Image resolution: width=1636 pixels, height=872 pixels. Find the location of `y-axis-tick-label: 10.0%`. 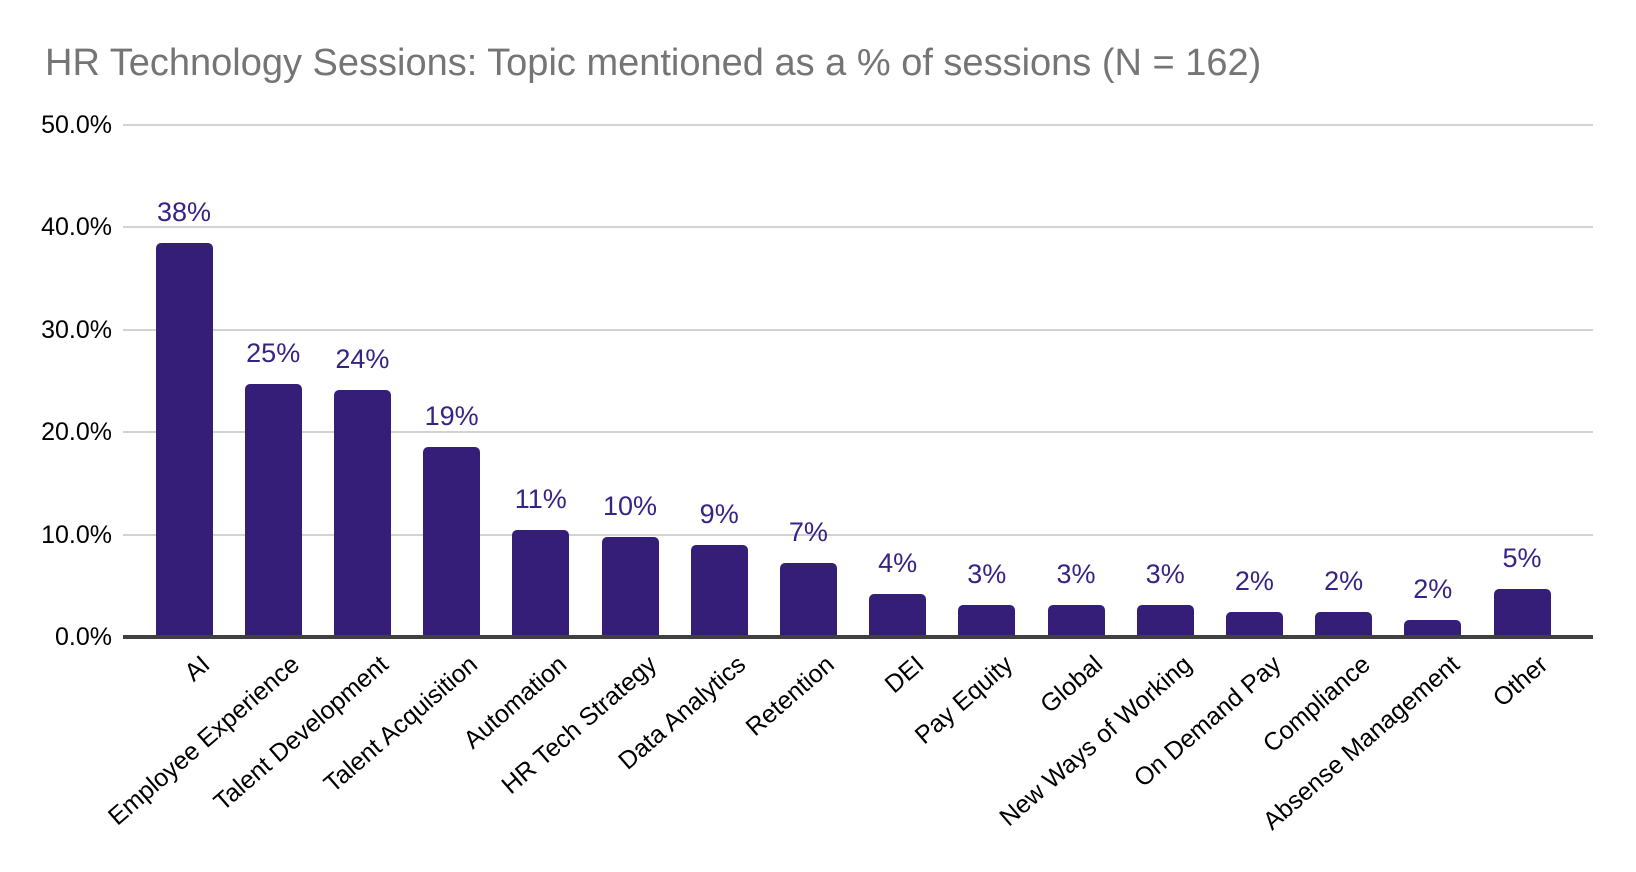

y-axis-tick-label: 10.0% is located at coordinates (76, 534).